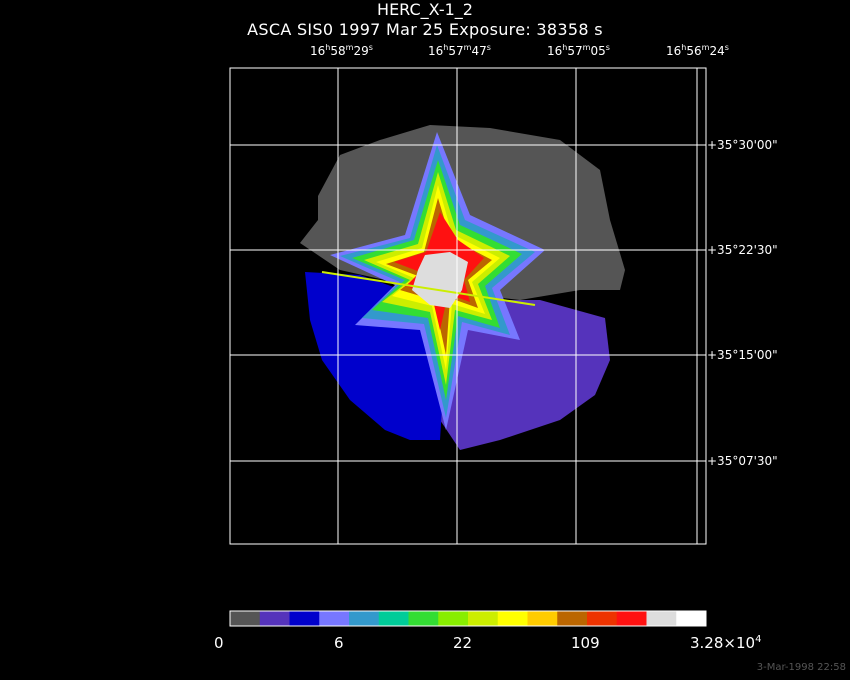  I want to click on ra-tick-label: 16h57m05s, so click(578, 51).